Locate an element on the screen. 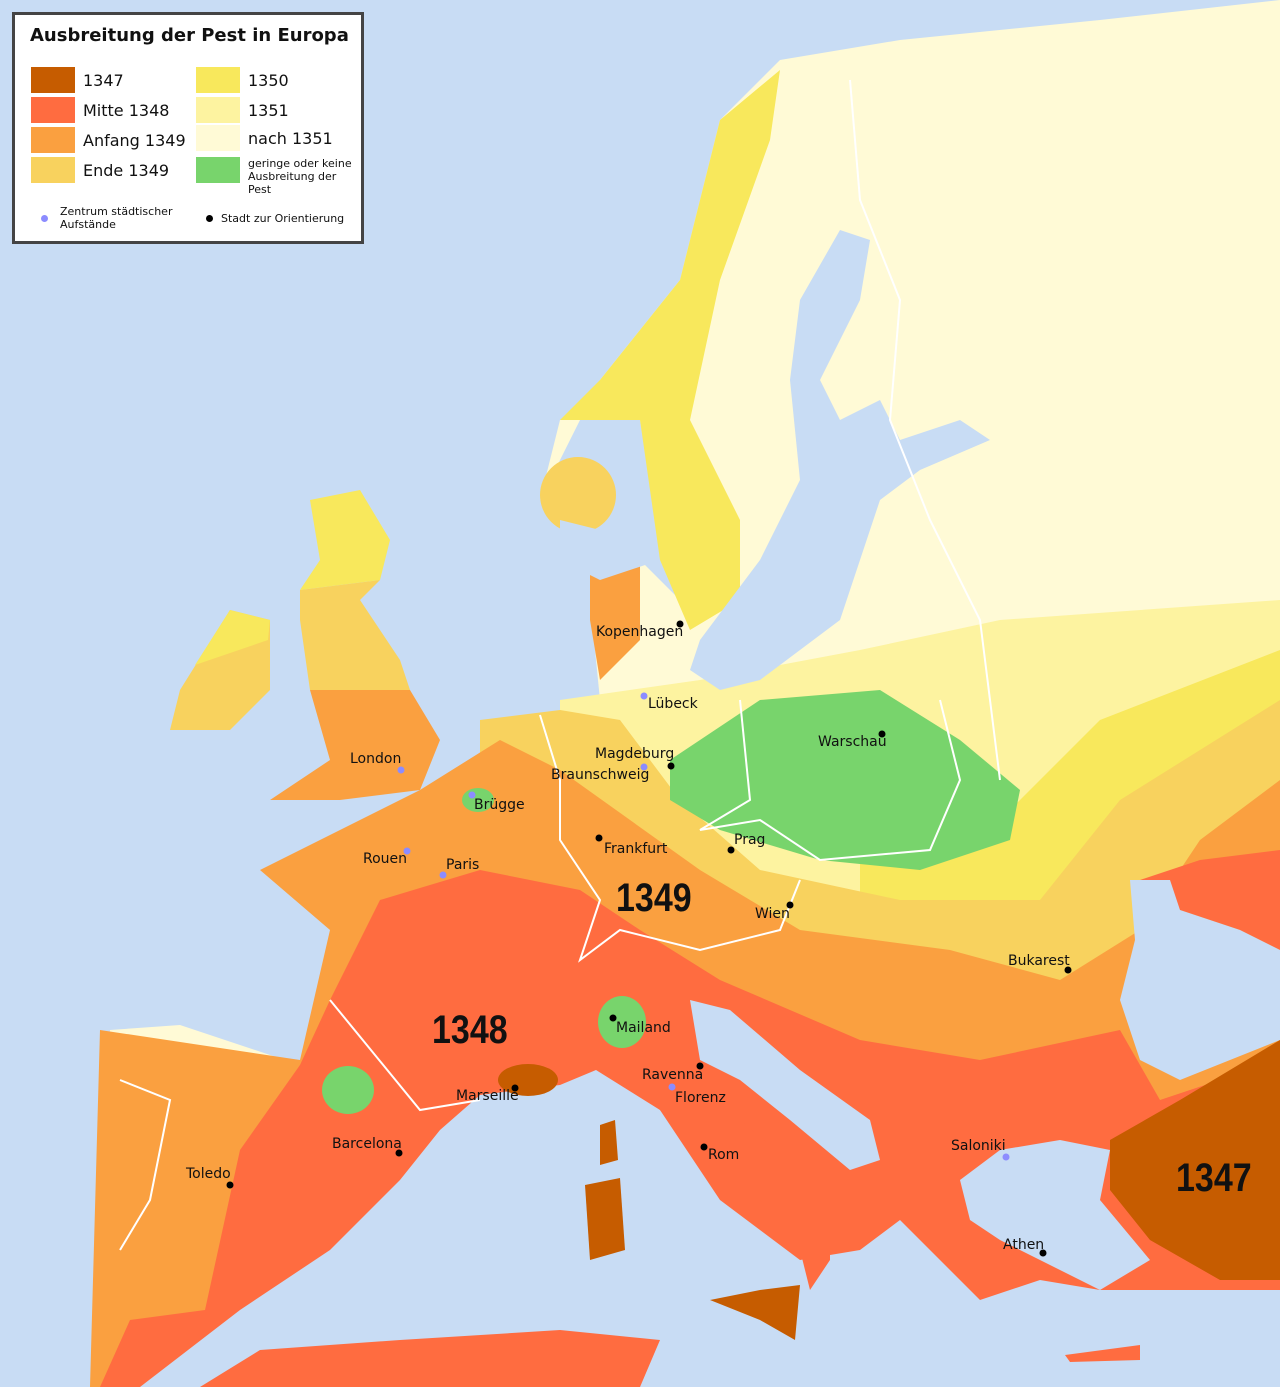 Image resolution: width=1280 pixels, height=1387 pixels. city-label: Magdeburg is located at coordinates (635, 754).